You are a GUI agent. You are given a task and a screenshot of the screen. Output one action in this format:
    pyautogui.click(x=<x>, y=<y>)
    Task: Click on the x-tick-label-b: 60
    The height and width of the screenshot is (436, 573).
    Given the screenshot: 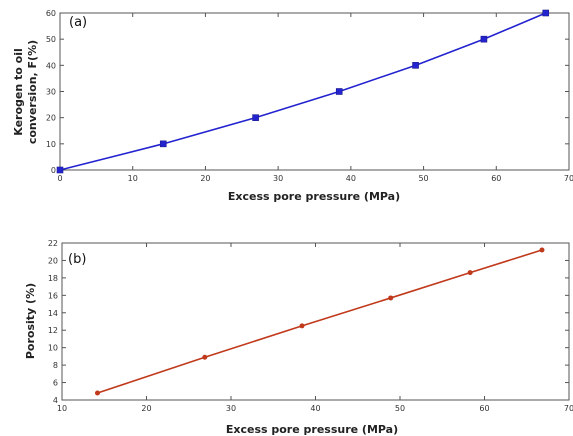 What is the action you would take?
    pyautogui.click(x=484, y=408)
    